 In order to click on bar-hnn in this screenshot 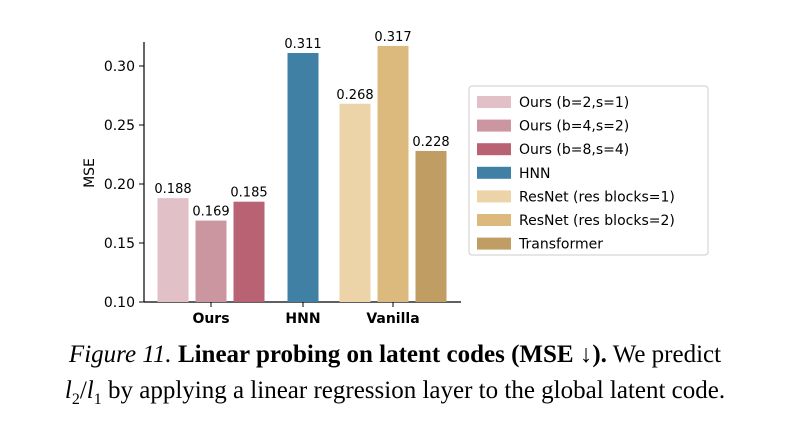, I will do `click(303, 177)`.